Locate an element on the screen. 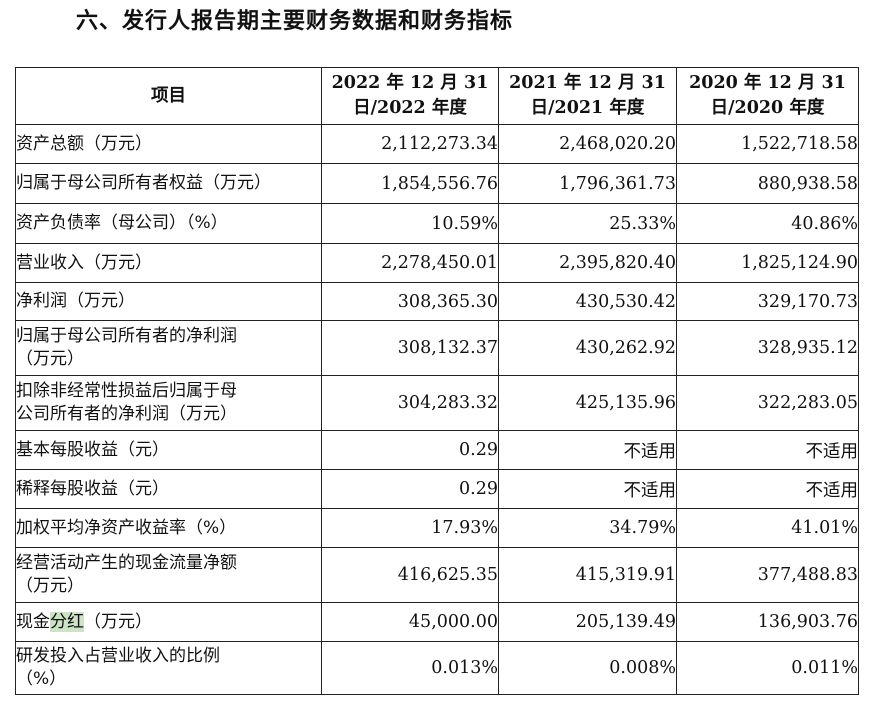  value-2020: 328,935.12 is located at coordinates (767, 348).